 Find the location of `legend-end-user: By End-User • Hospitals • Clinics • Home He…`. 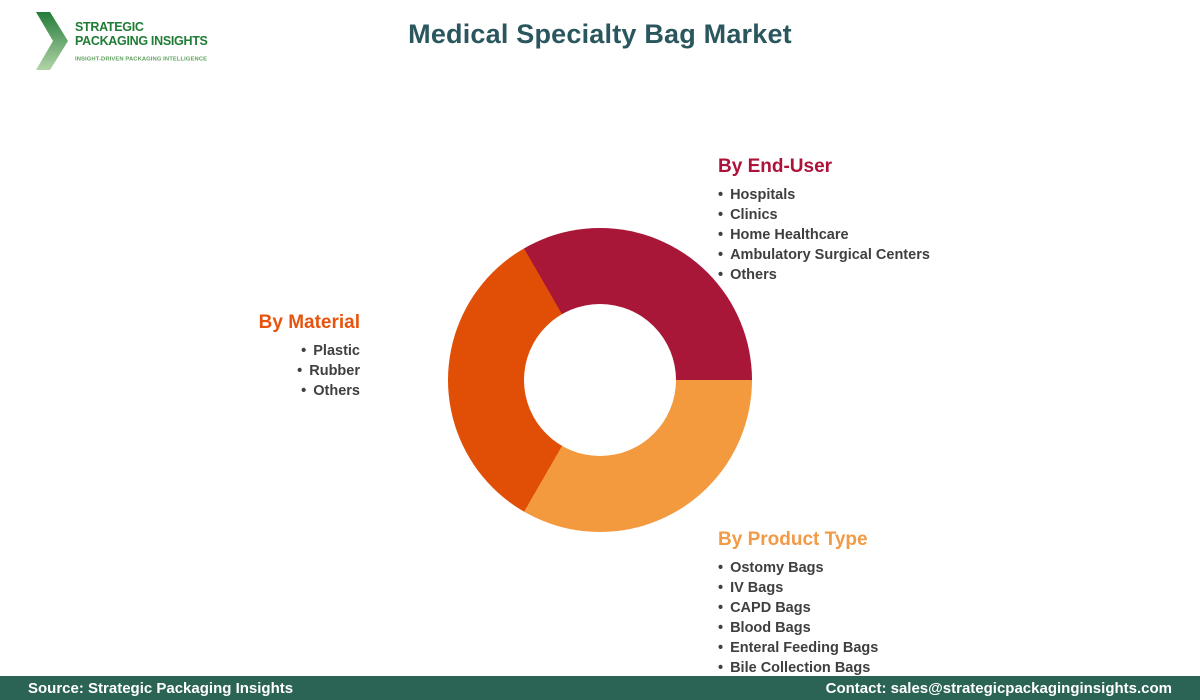

legend-end-user: By End-User • Hospitals • Clinics • Home He… is located at coordinates (824, 220).